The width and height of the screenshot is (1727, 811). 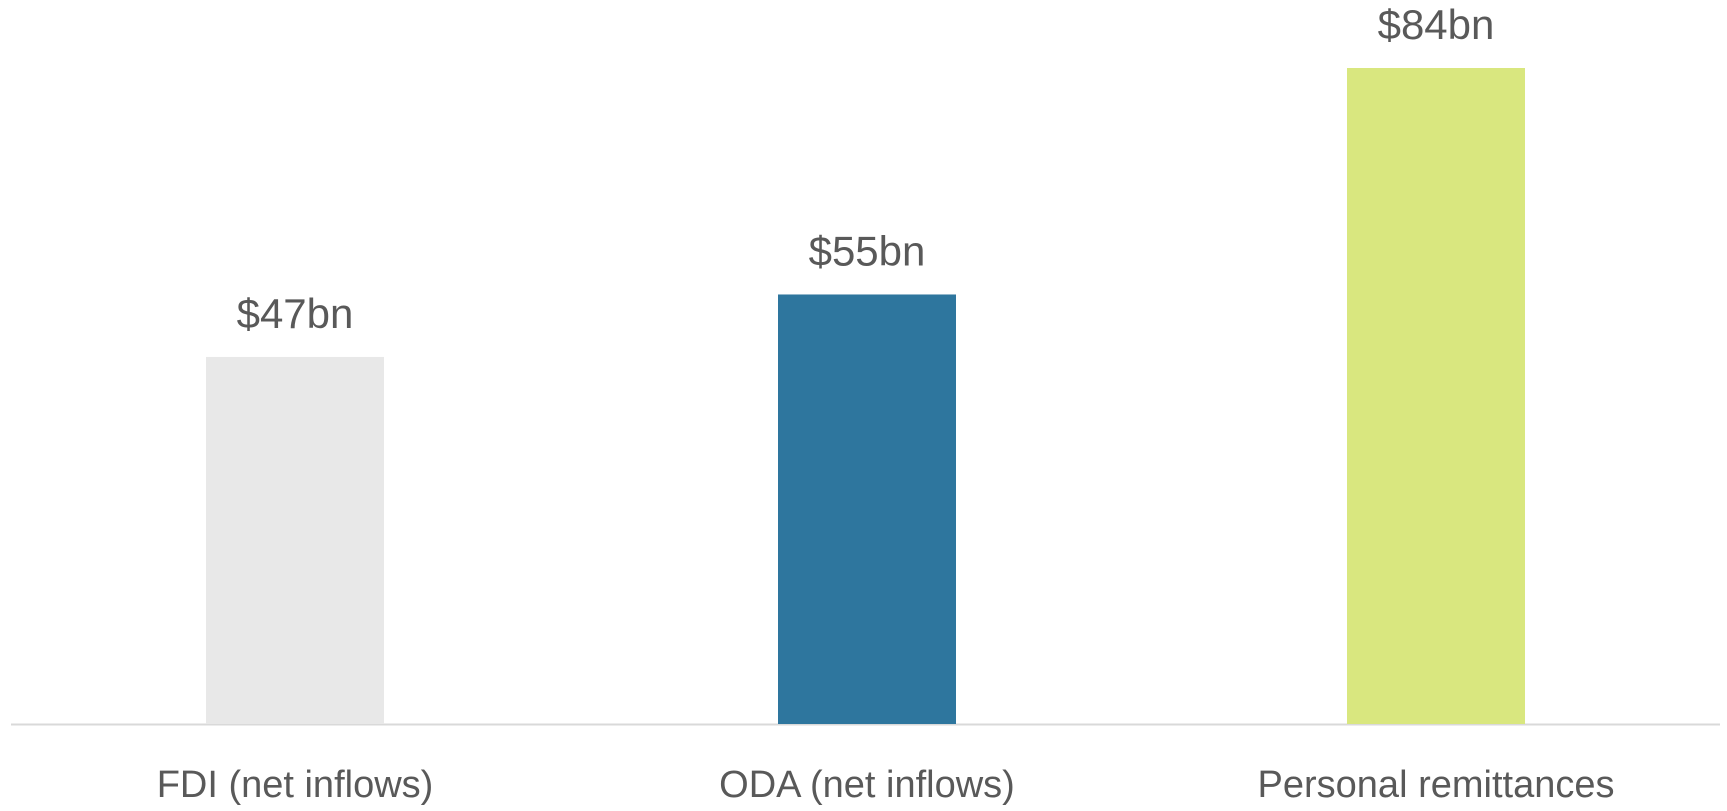 I want to click on x-tick-label: FDI (net inflows), so click(x=295, y=785).